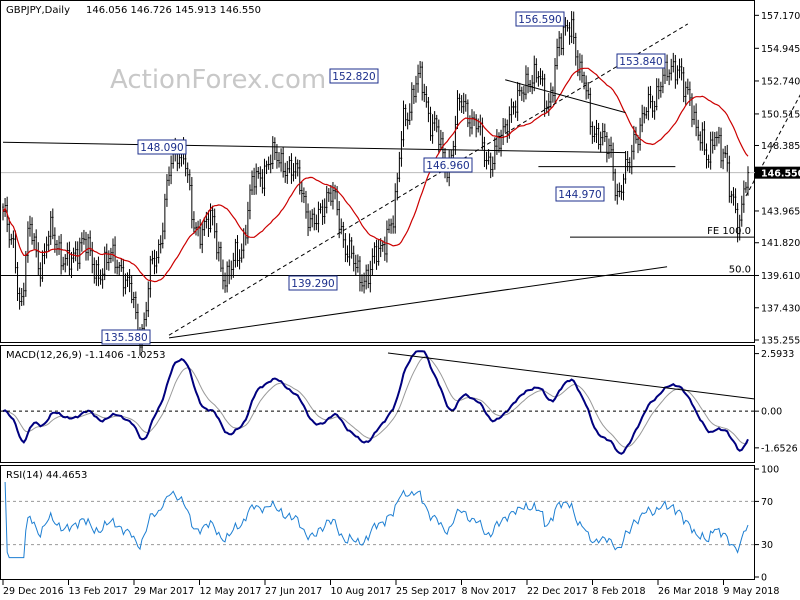 This screenshot has width=800, height=600. Describe the element at coordinates (780, 49) in the screenshot. I see `price-tick-label: 154.945` at that location.